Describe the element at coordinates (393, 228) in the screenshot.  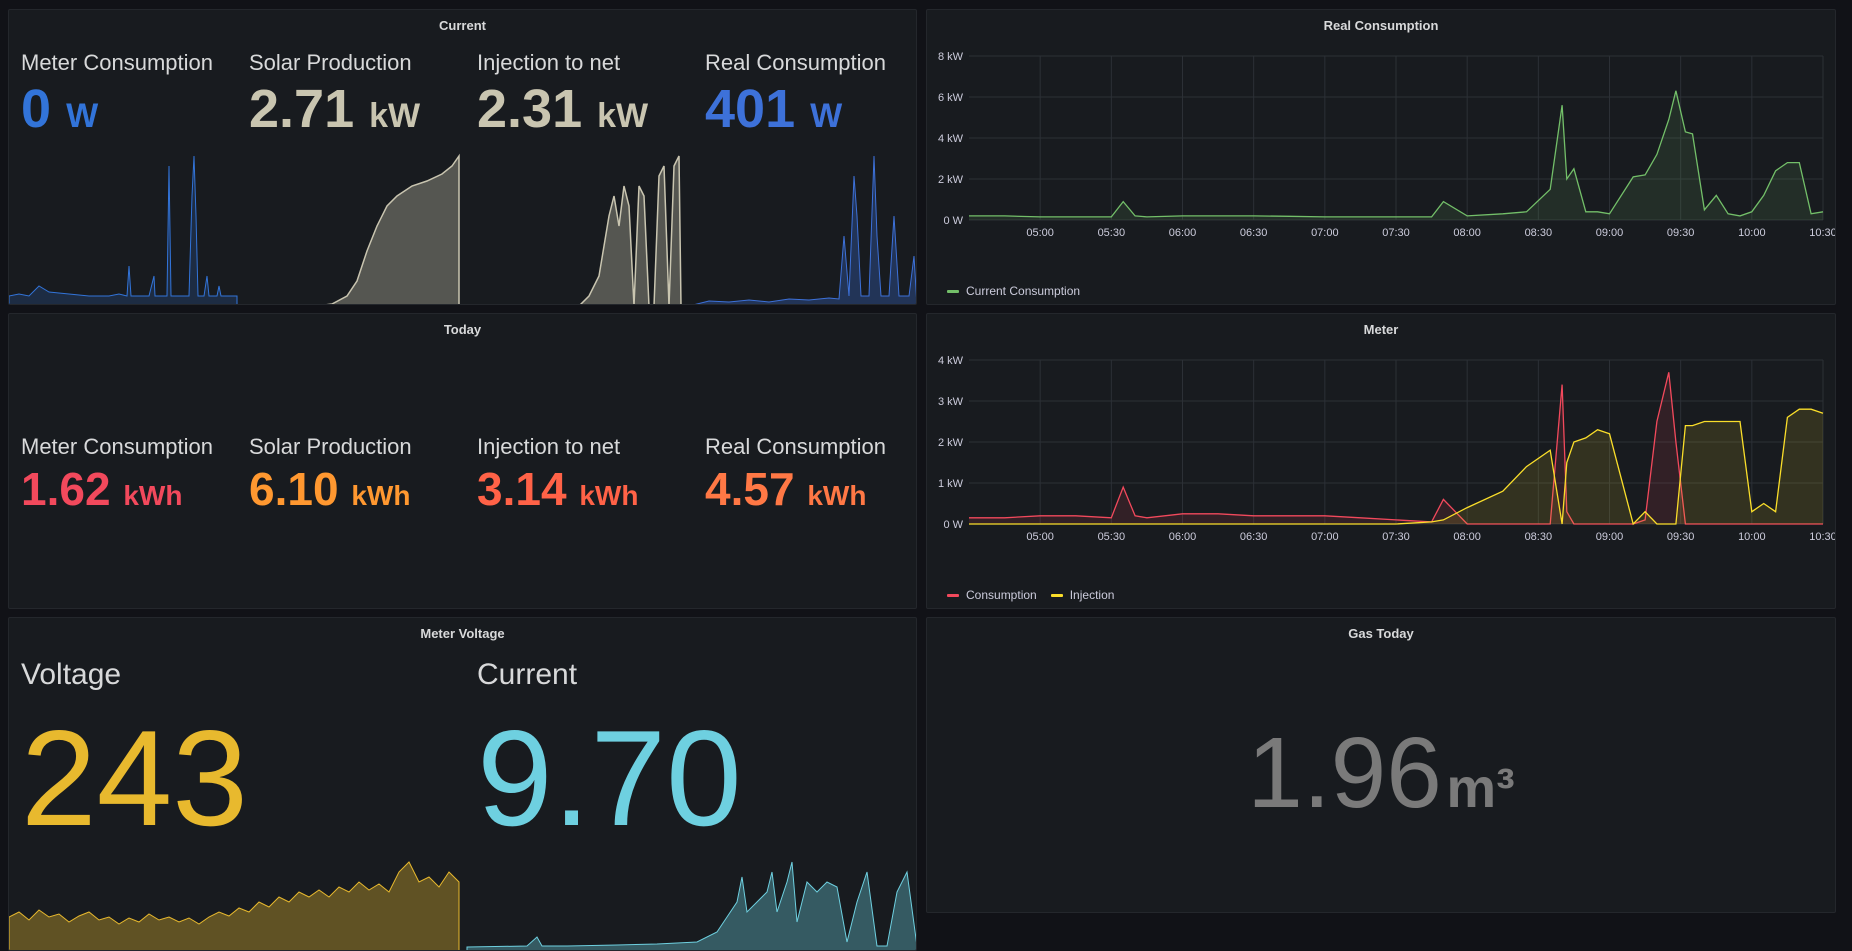
I see `sparkline-solar-production` at that location.